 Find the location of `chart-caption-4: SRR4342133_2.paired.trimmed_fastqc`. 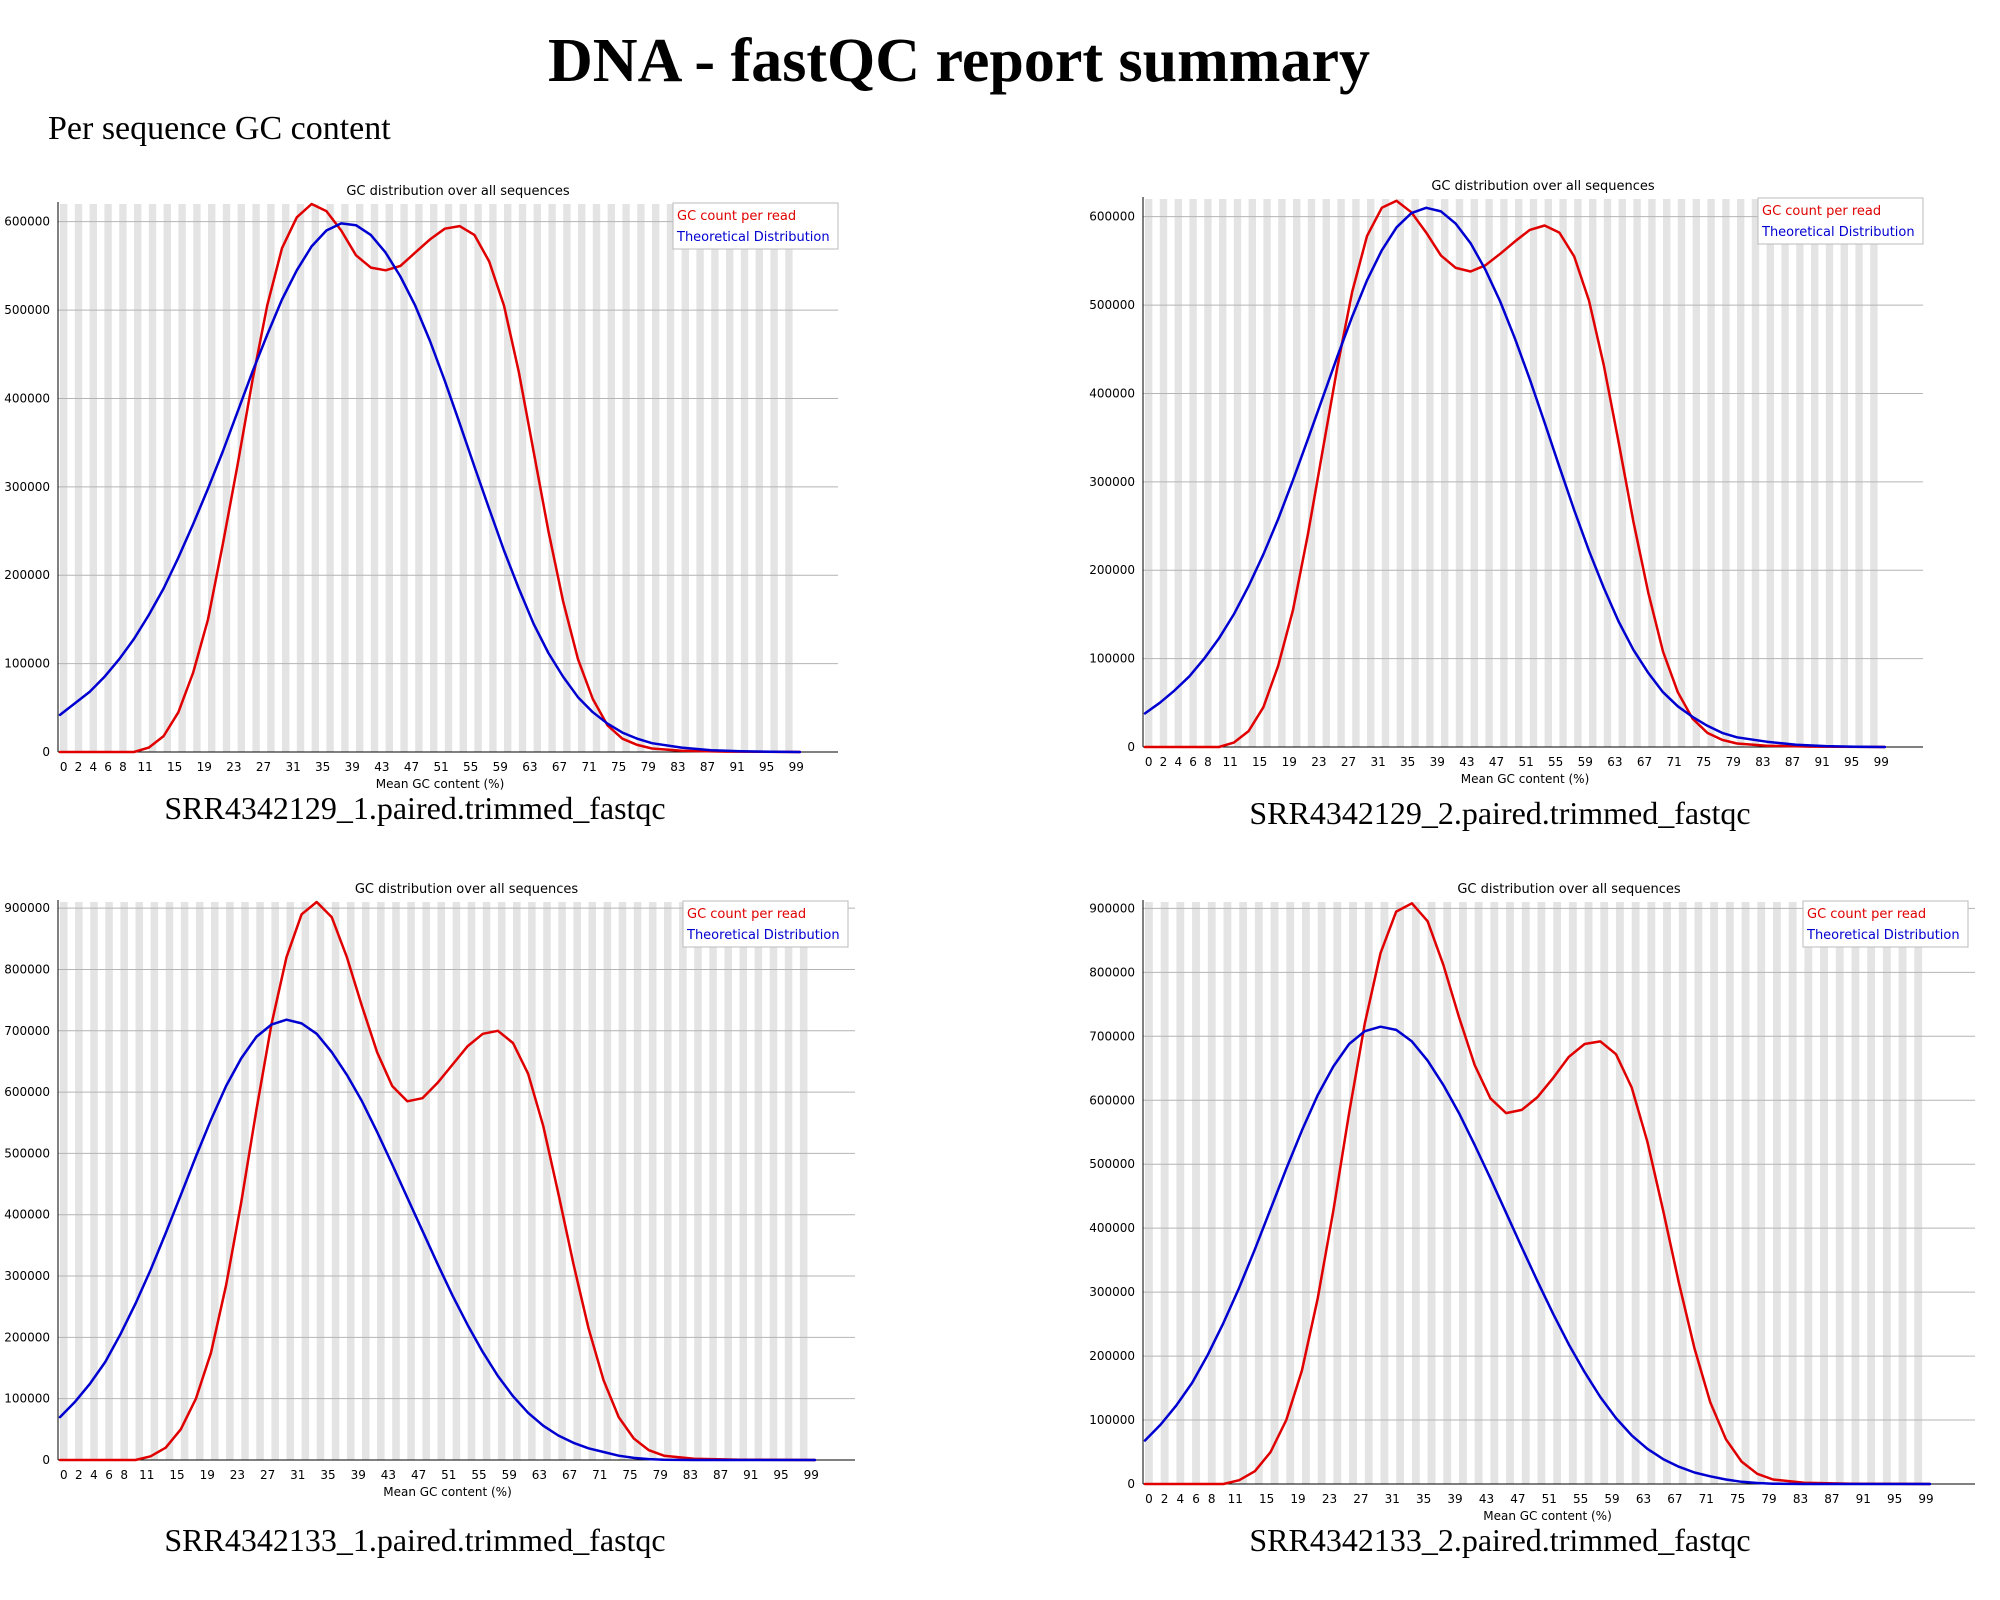

chart-caption-4: SRR4342133_2.paired.trimmed_fastqc is located at coordinates (1500, 1540).